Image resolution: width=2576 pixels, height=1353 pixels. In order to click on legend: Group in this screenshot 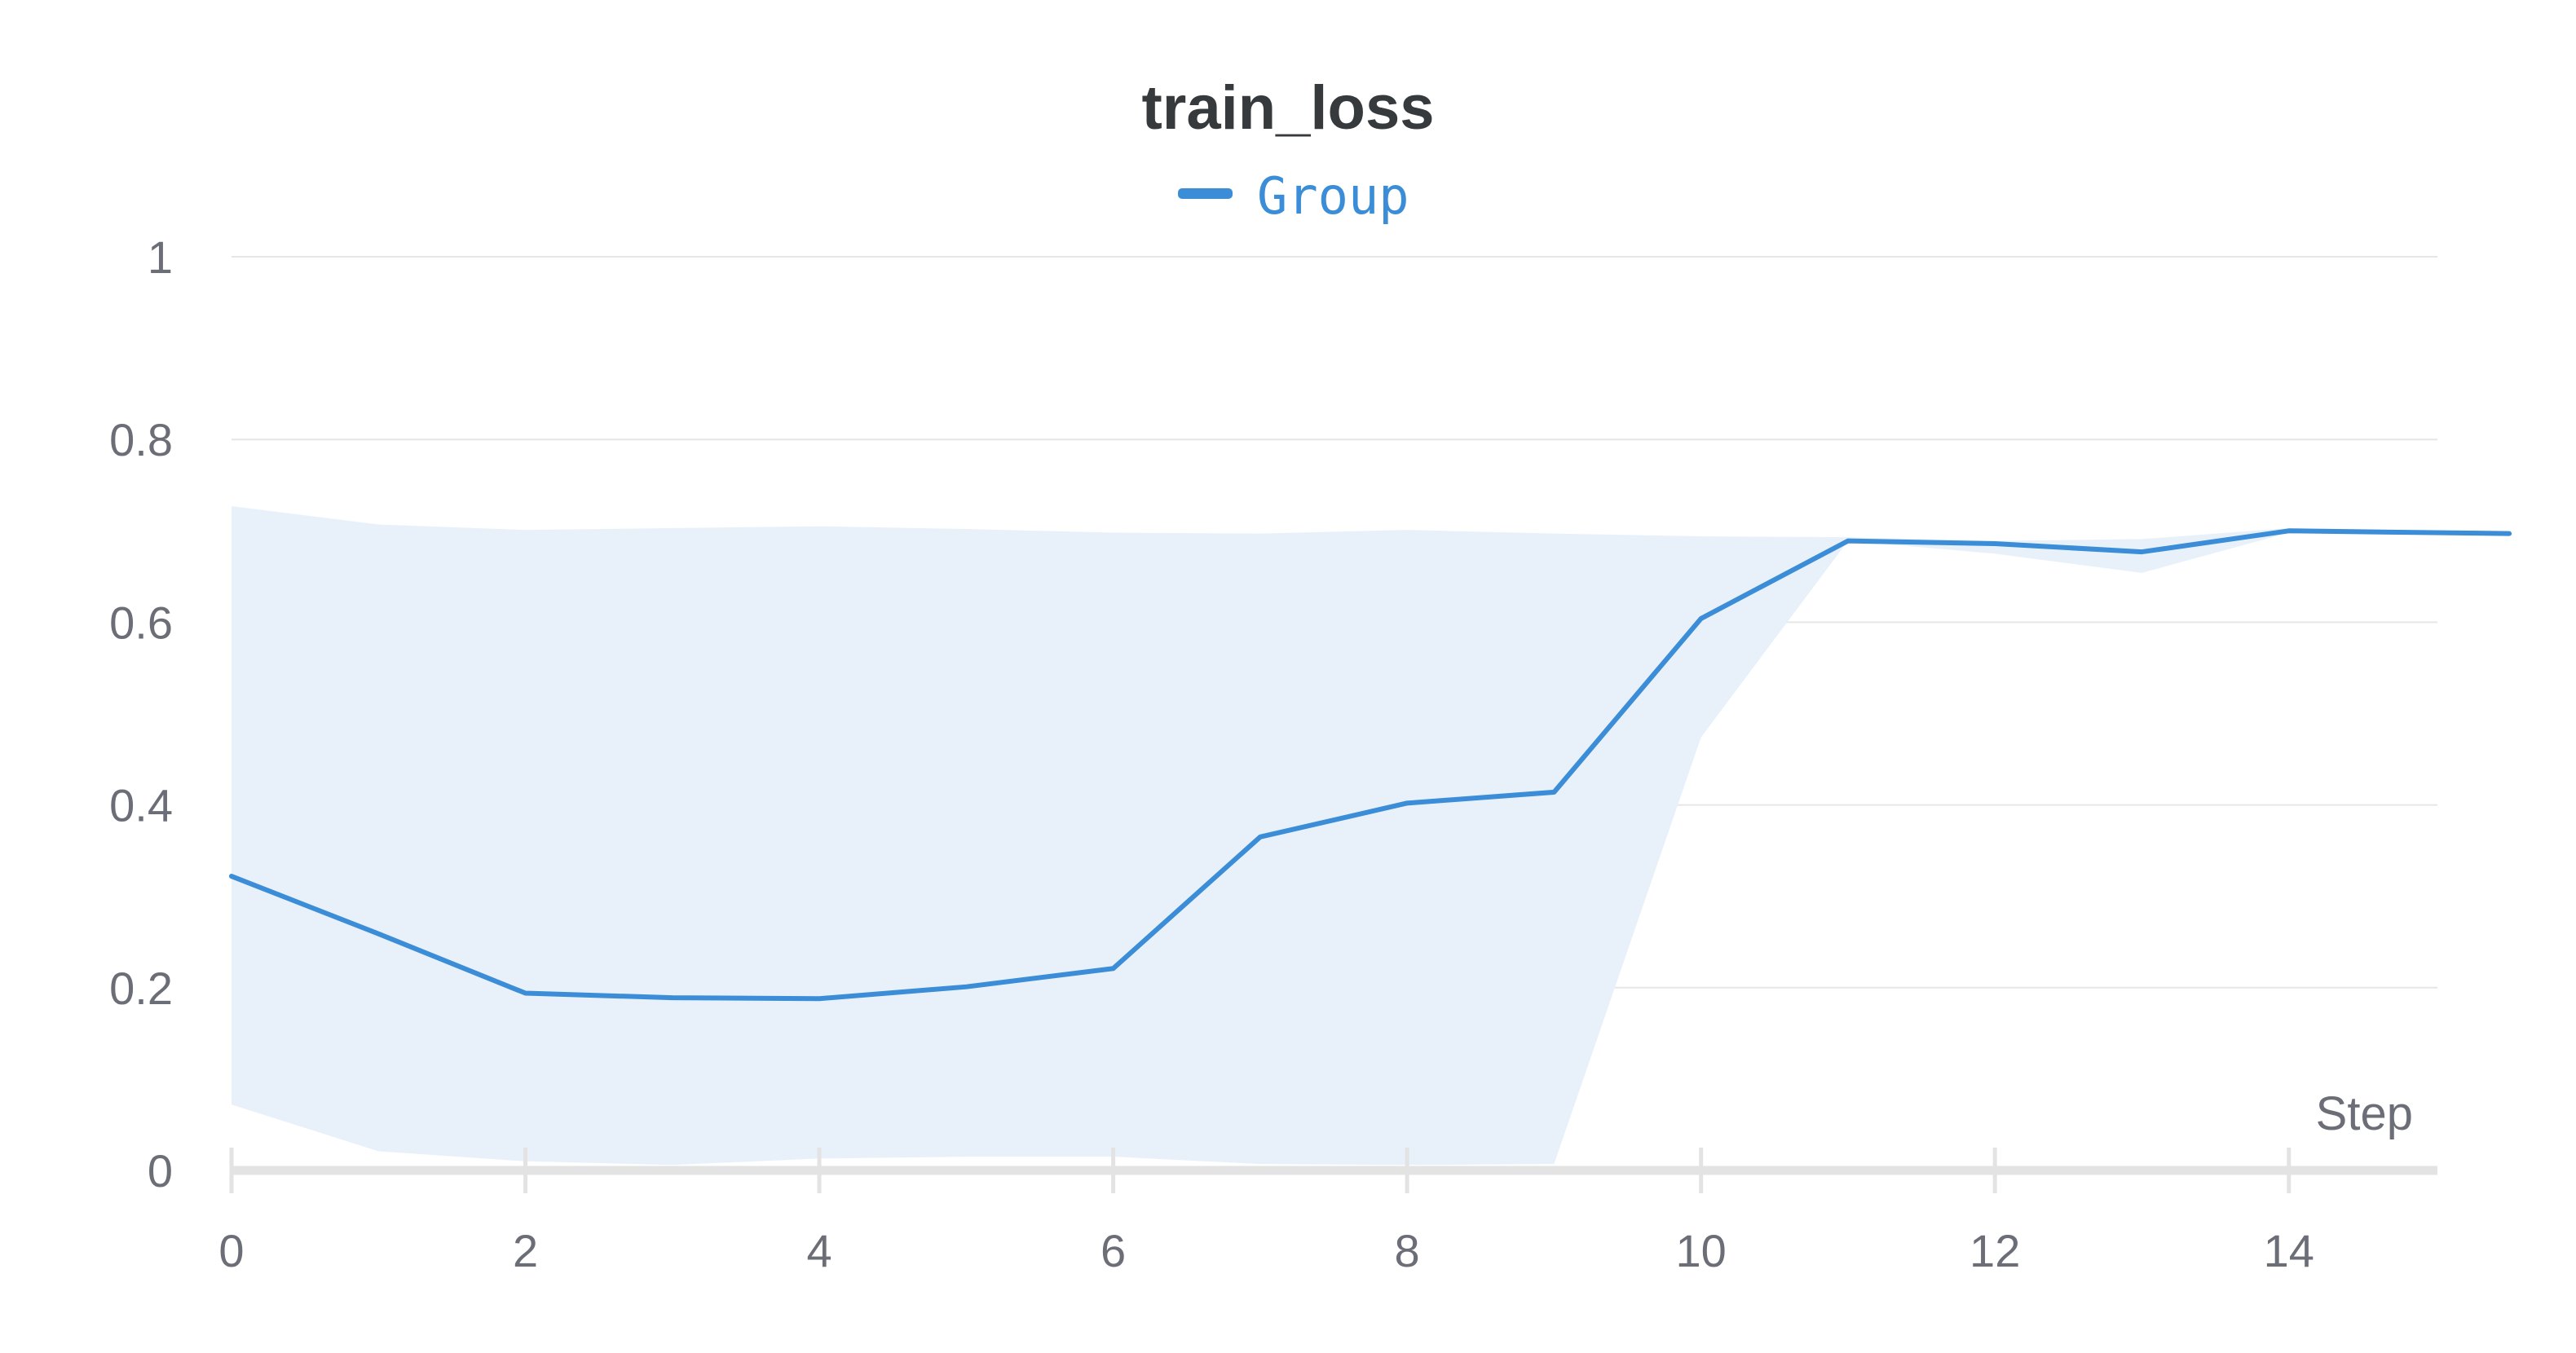, I will do `click(1293, 196)`.